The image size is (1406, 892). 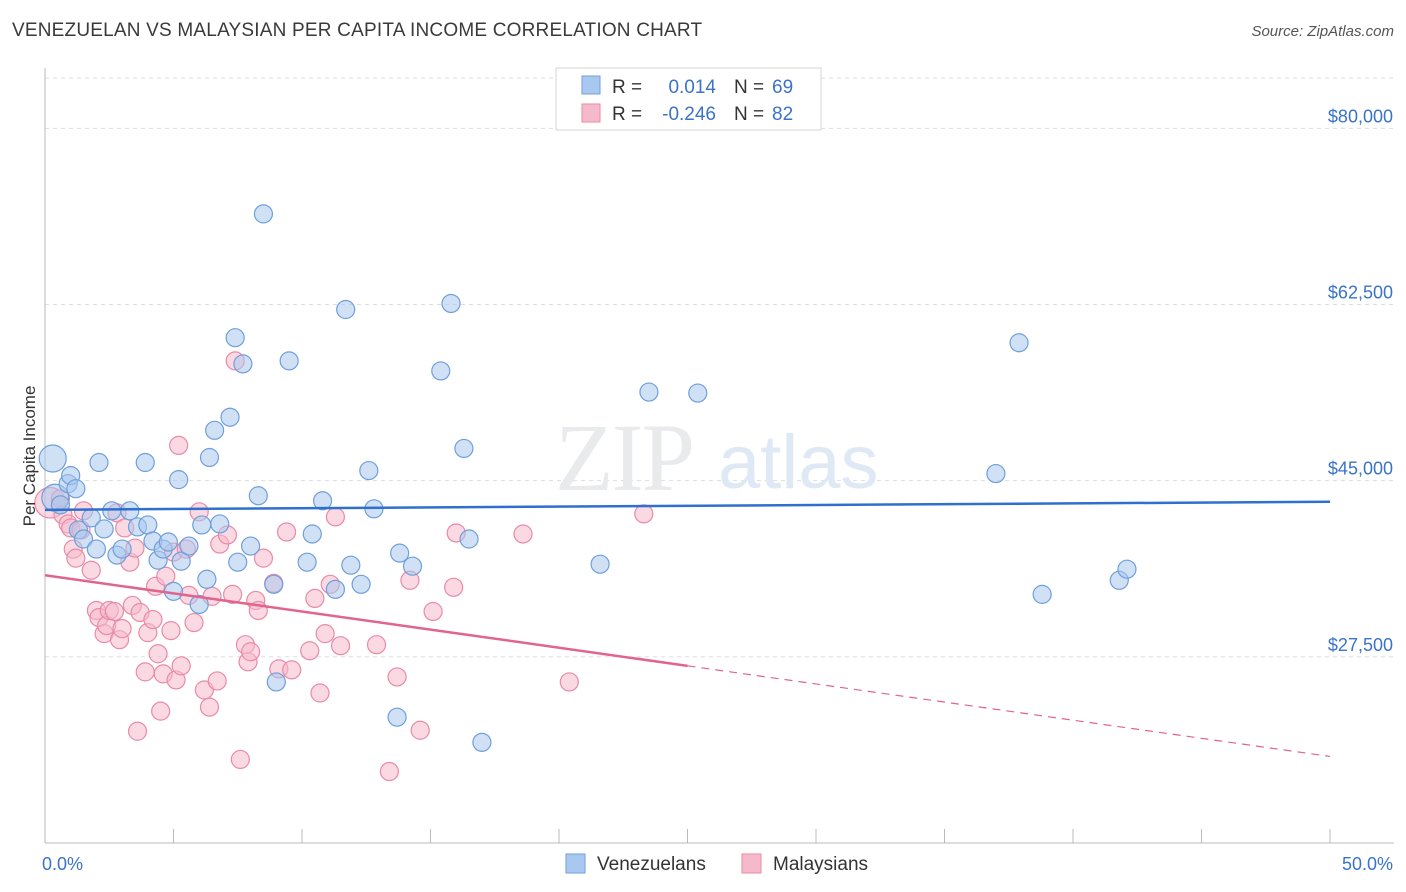 What do you see at coordinates (651, 864) in the screenshot?
I see `venezuelans-legend-label: Venezuelans` at bounding box center [651, 864].